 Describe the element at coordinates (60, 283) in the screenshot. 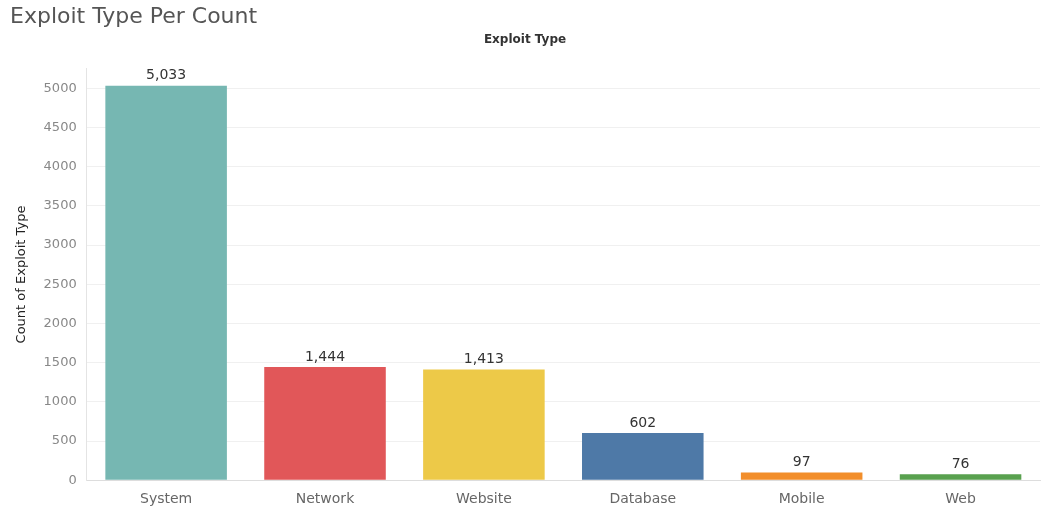

I see `y-tick-label: 2500` at that location.